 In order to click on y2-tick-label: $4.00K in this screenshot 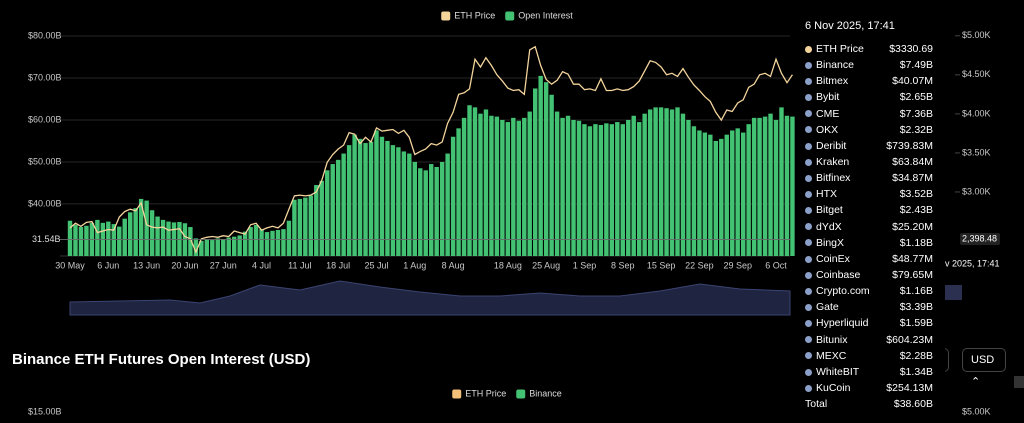, I will do `click(976, 113)`.